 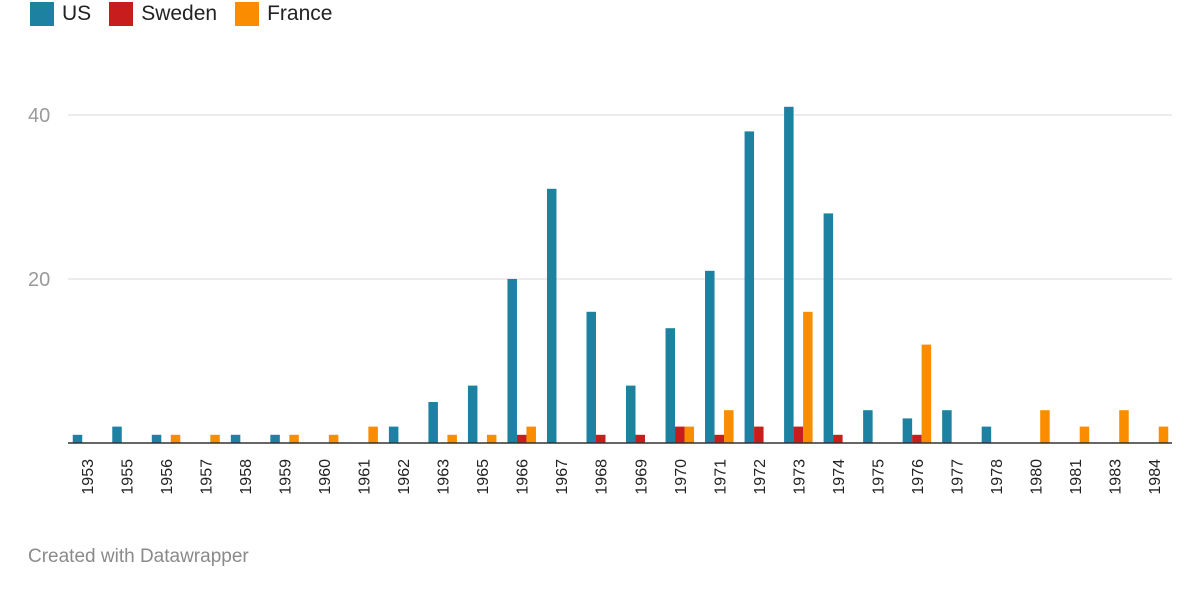 What do you see at coordinates (39, 116) in the screenshot?
I see `y-tick-label-40: 40` at bounding box center [39, 116].